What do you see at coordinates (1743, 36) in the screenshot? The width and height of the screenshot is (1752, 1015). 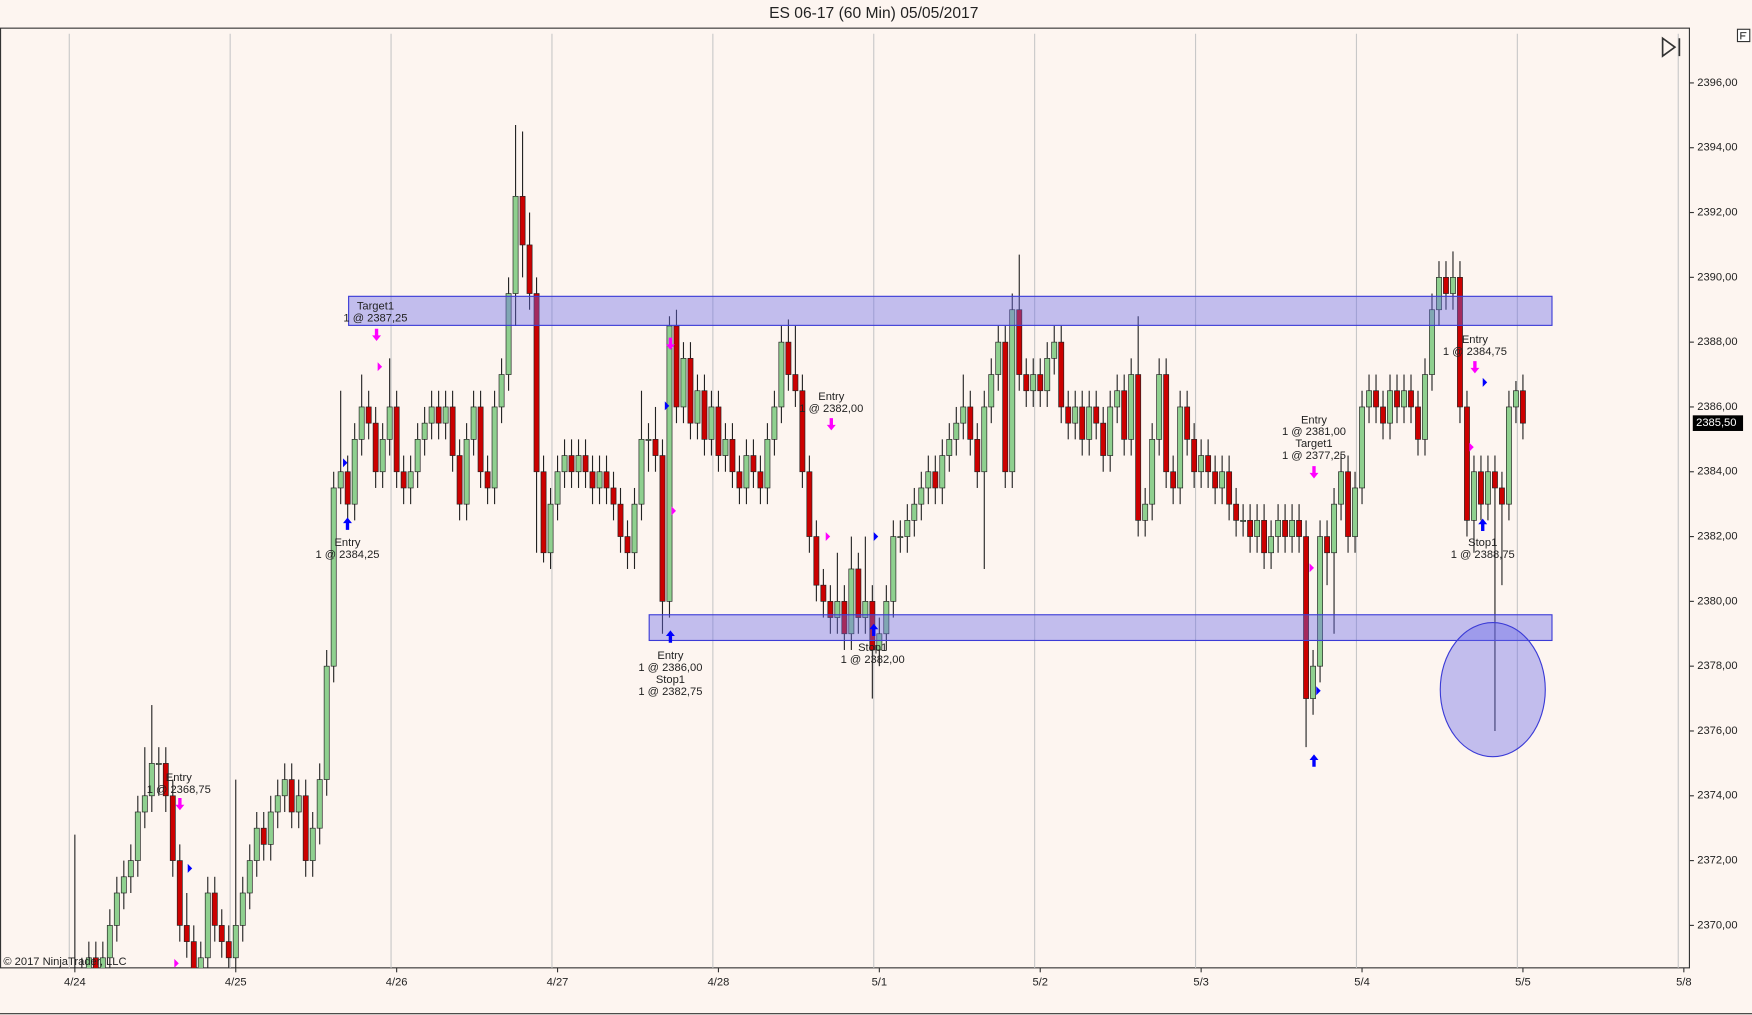 I see `f-icon` at bounding box center [1743, 36].